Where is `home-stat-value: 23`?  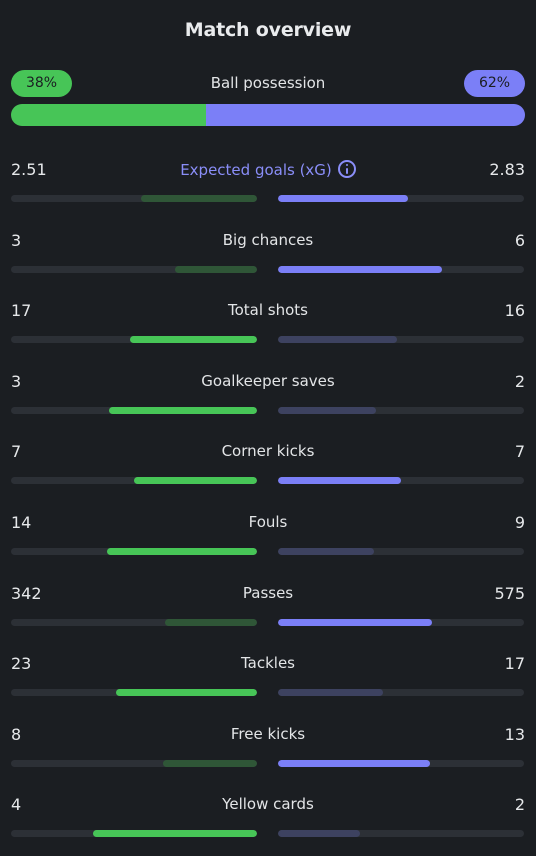
home-stat-value: 23 is located at coordinates (21, 663).